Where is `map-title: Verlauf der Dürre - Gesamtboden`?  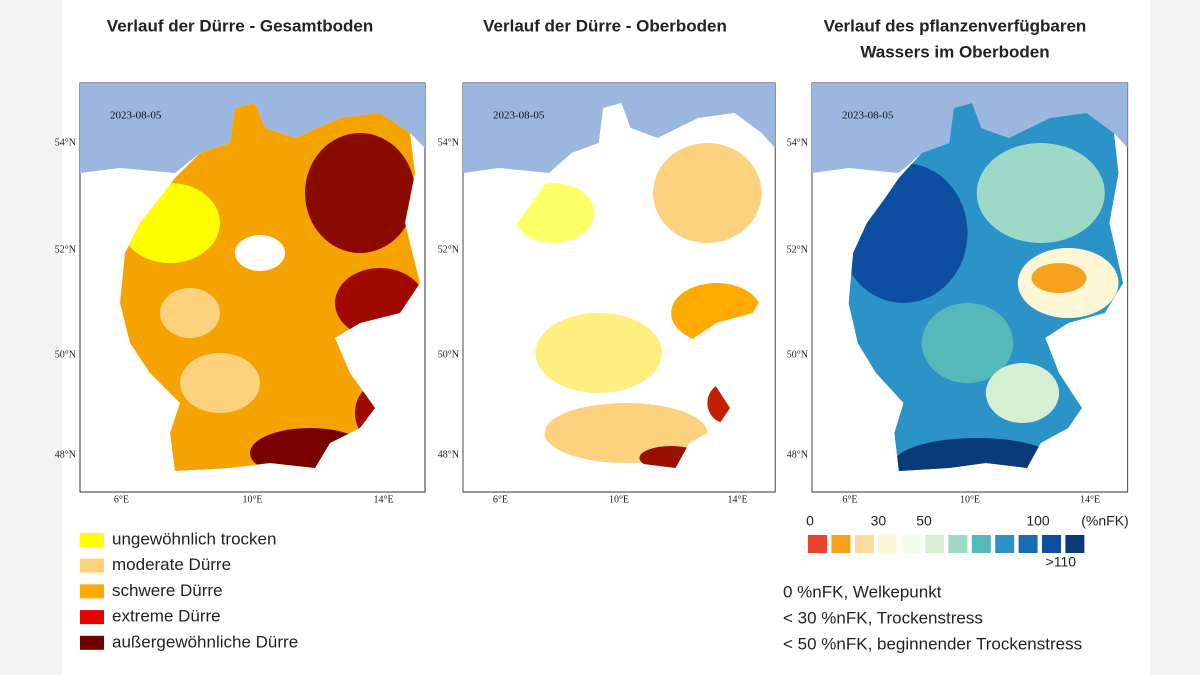
map-title: Verlauf der Dürre - Gesamtboden is located at coordinates (240, 25).